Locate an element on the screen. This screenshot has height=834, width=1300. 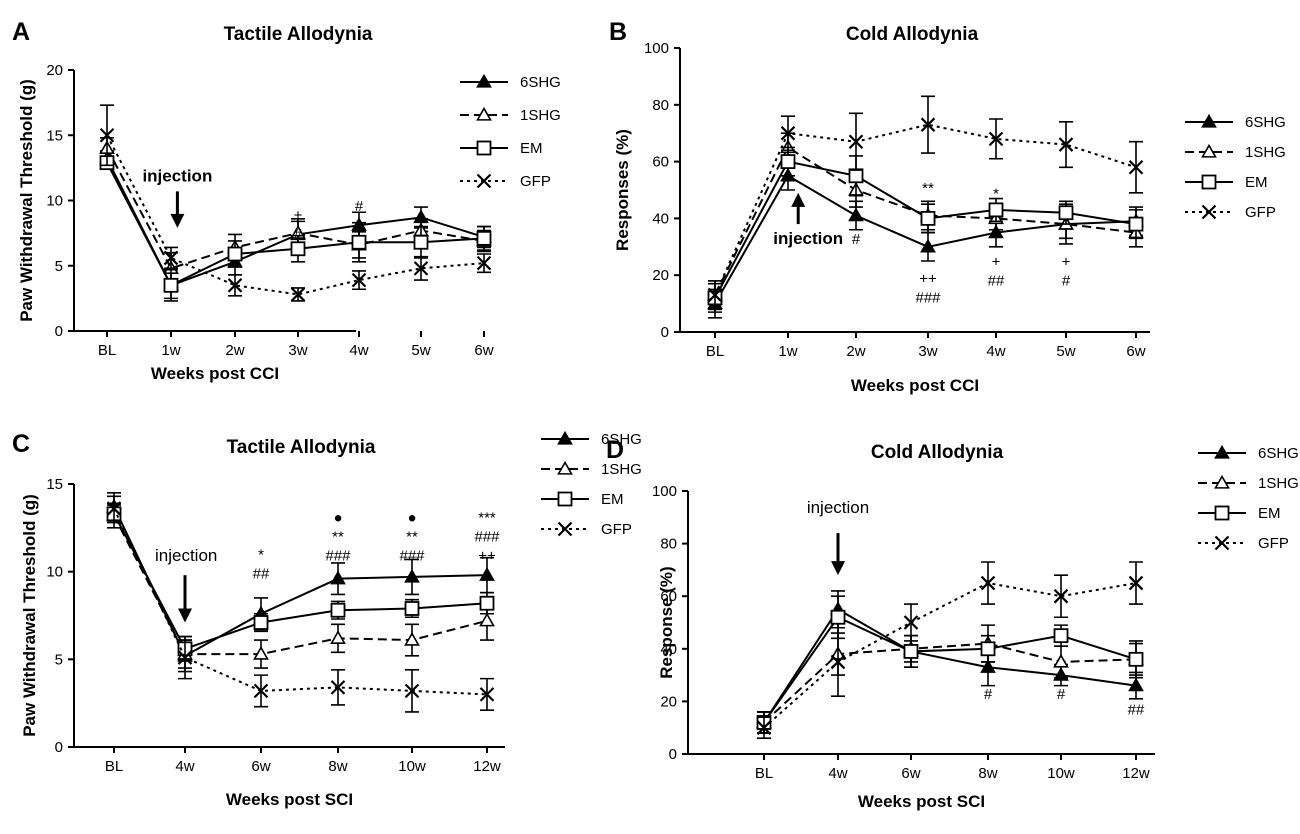
panel-letter: C is located at coordinates (21, 444).